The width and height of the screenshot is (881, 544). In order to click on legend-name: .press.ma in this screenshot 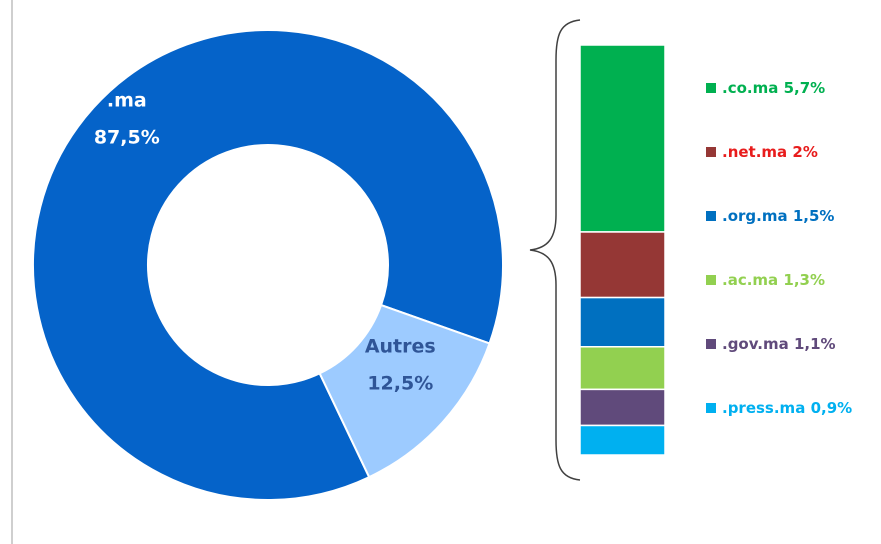, I will do `click(763, 408)`.